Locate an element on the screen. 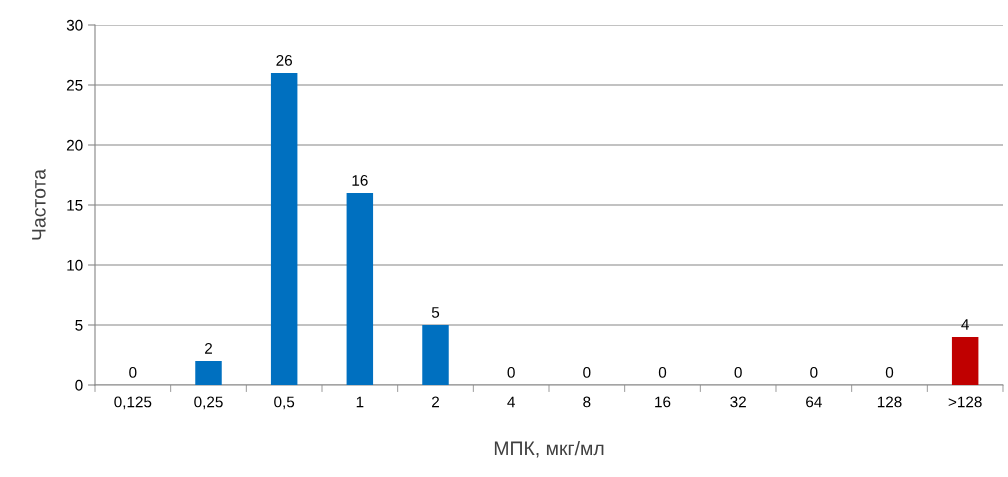  data-label: 4 is located at coordinates (965, 324).